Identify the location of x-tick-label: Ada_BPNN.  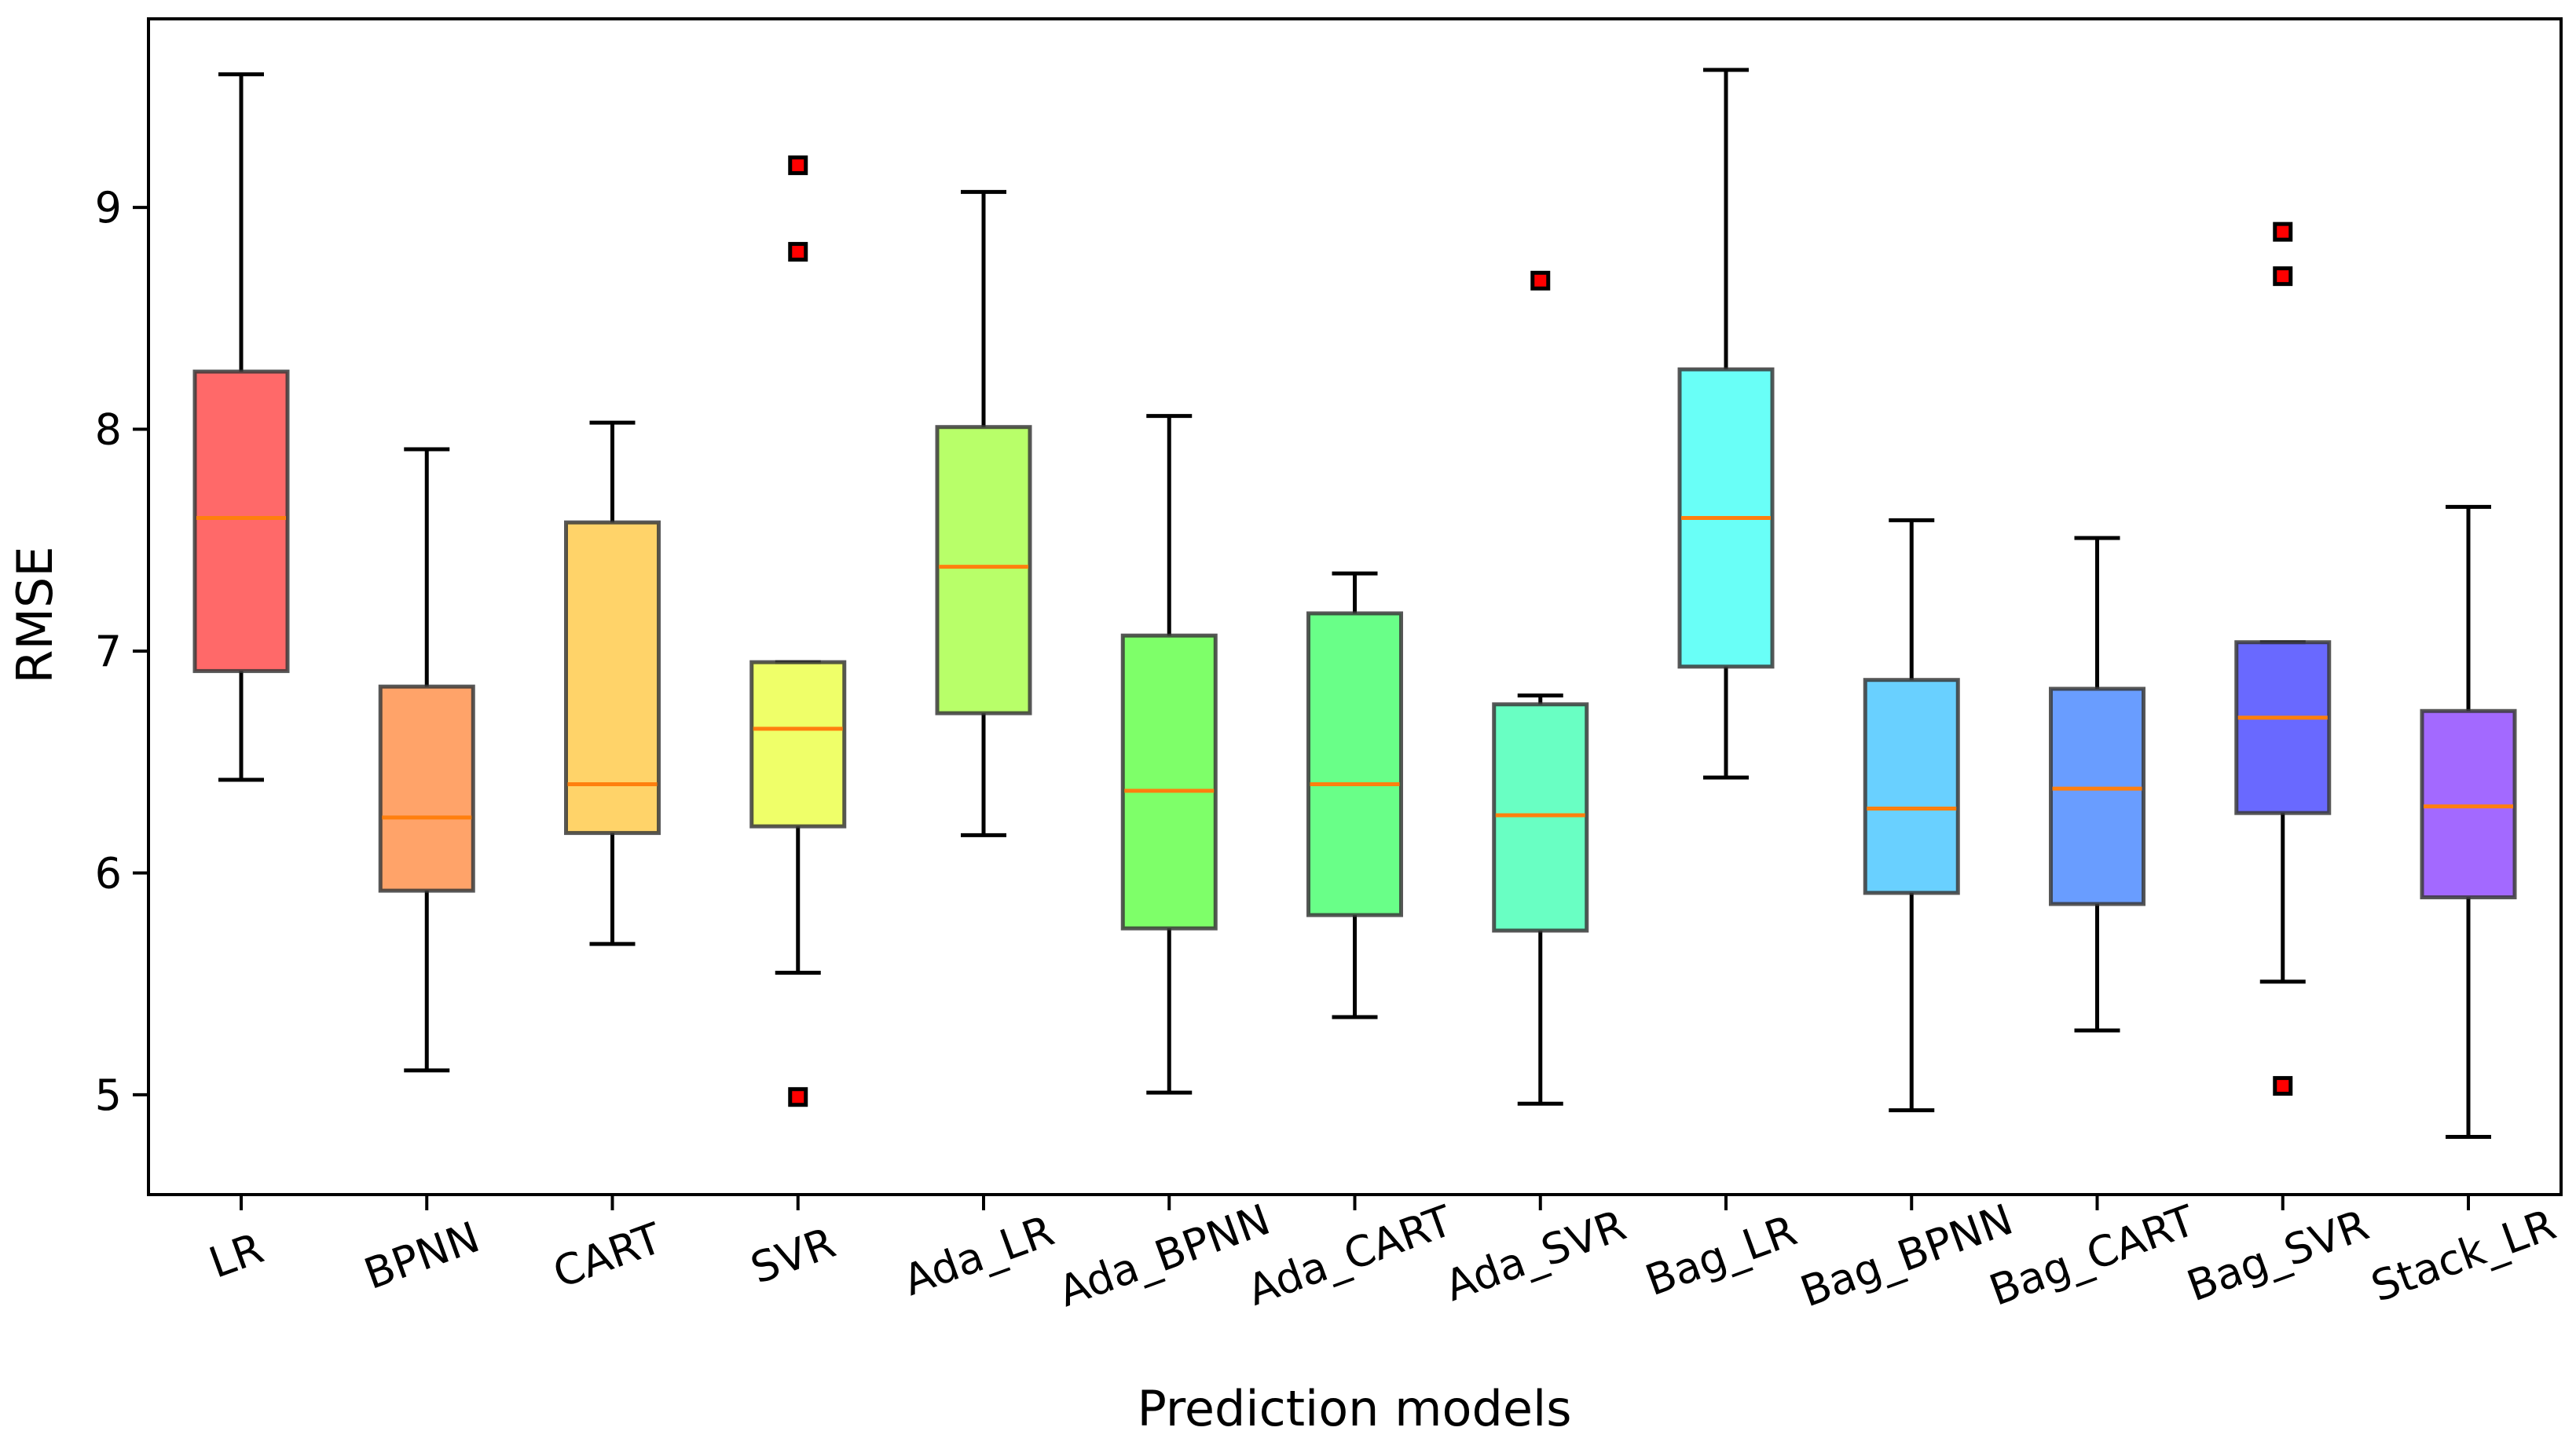
(1164, 1255).